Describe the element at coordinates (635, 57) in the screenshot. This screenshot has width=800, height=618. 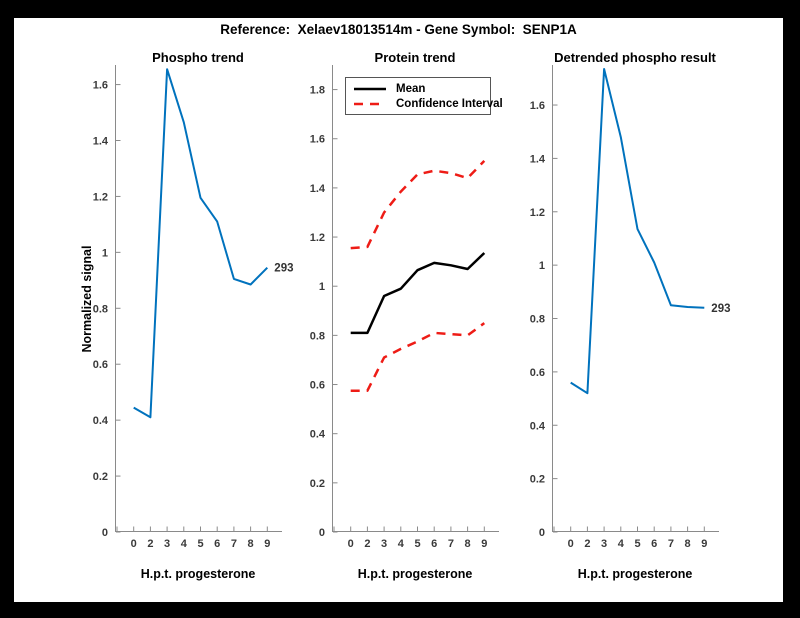
I see `subplot3-title: Detrended phospho result` at that location.